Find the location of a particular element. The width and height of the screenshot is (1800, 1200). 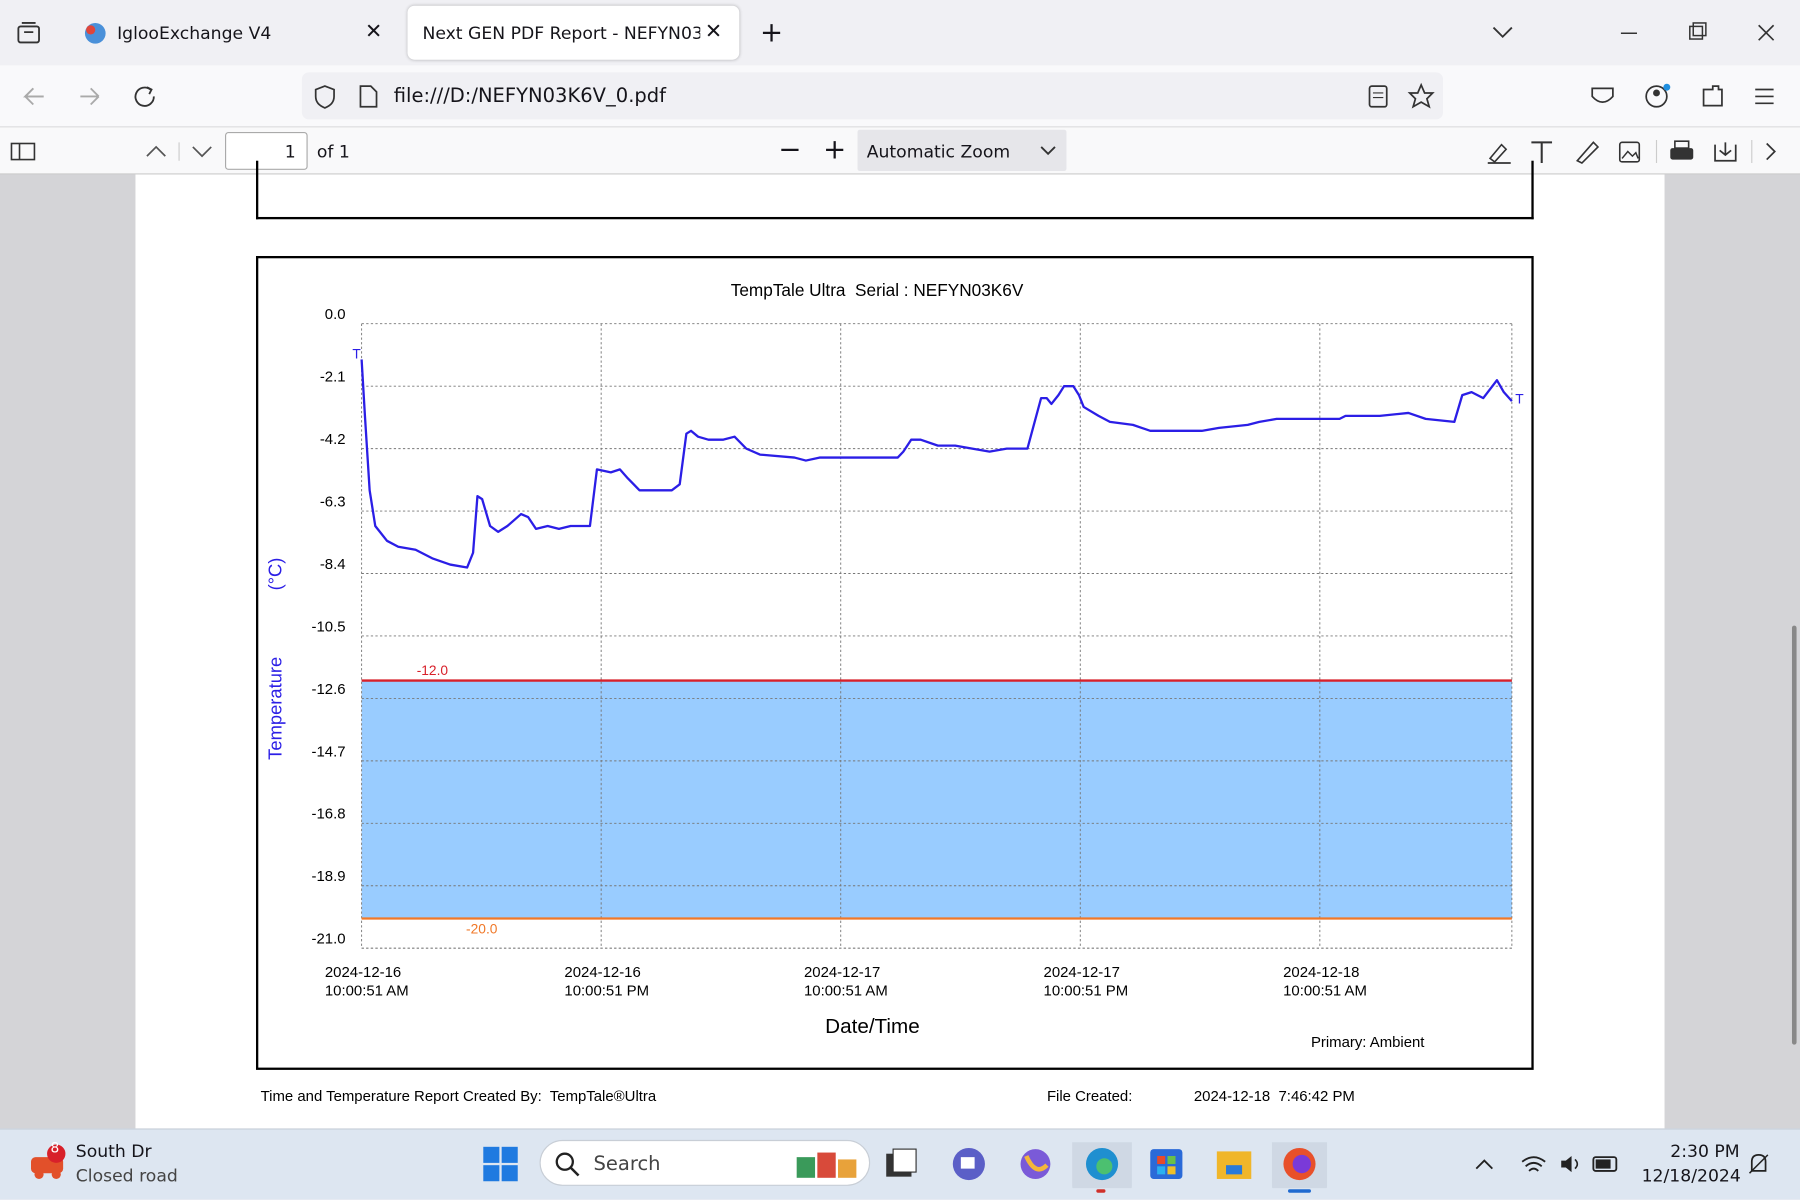

y-tick-label: -21.0 is located at coordinates (329, 939).